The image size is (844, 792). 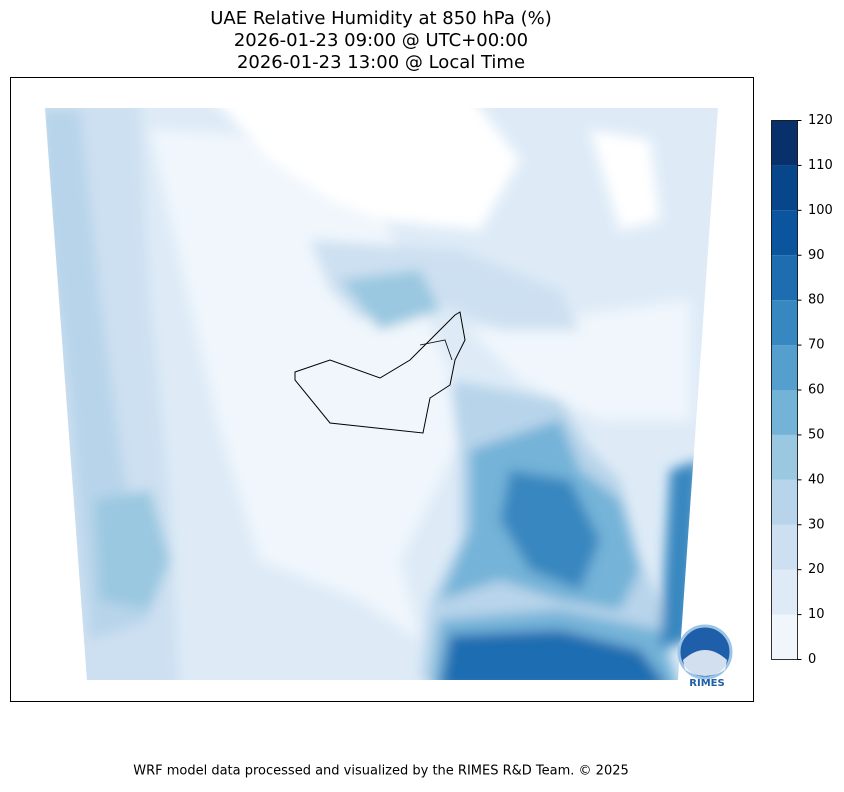 What do you see at coordinates (816, 390) in the screenshot?
I see `colorbar-tick-label: 60` at bounding box center [816, 390].